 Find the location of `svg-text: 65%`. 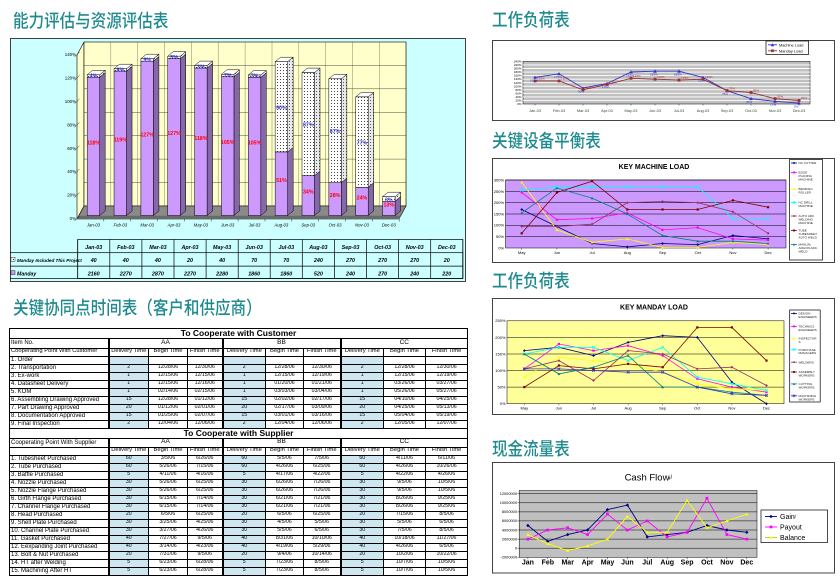

svg-text: 65% is located at coordinates (756, 90).